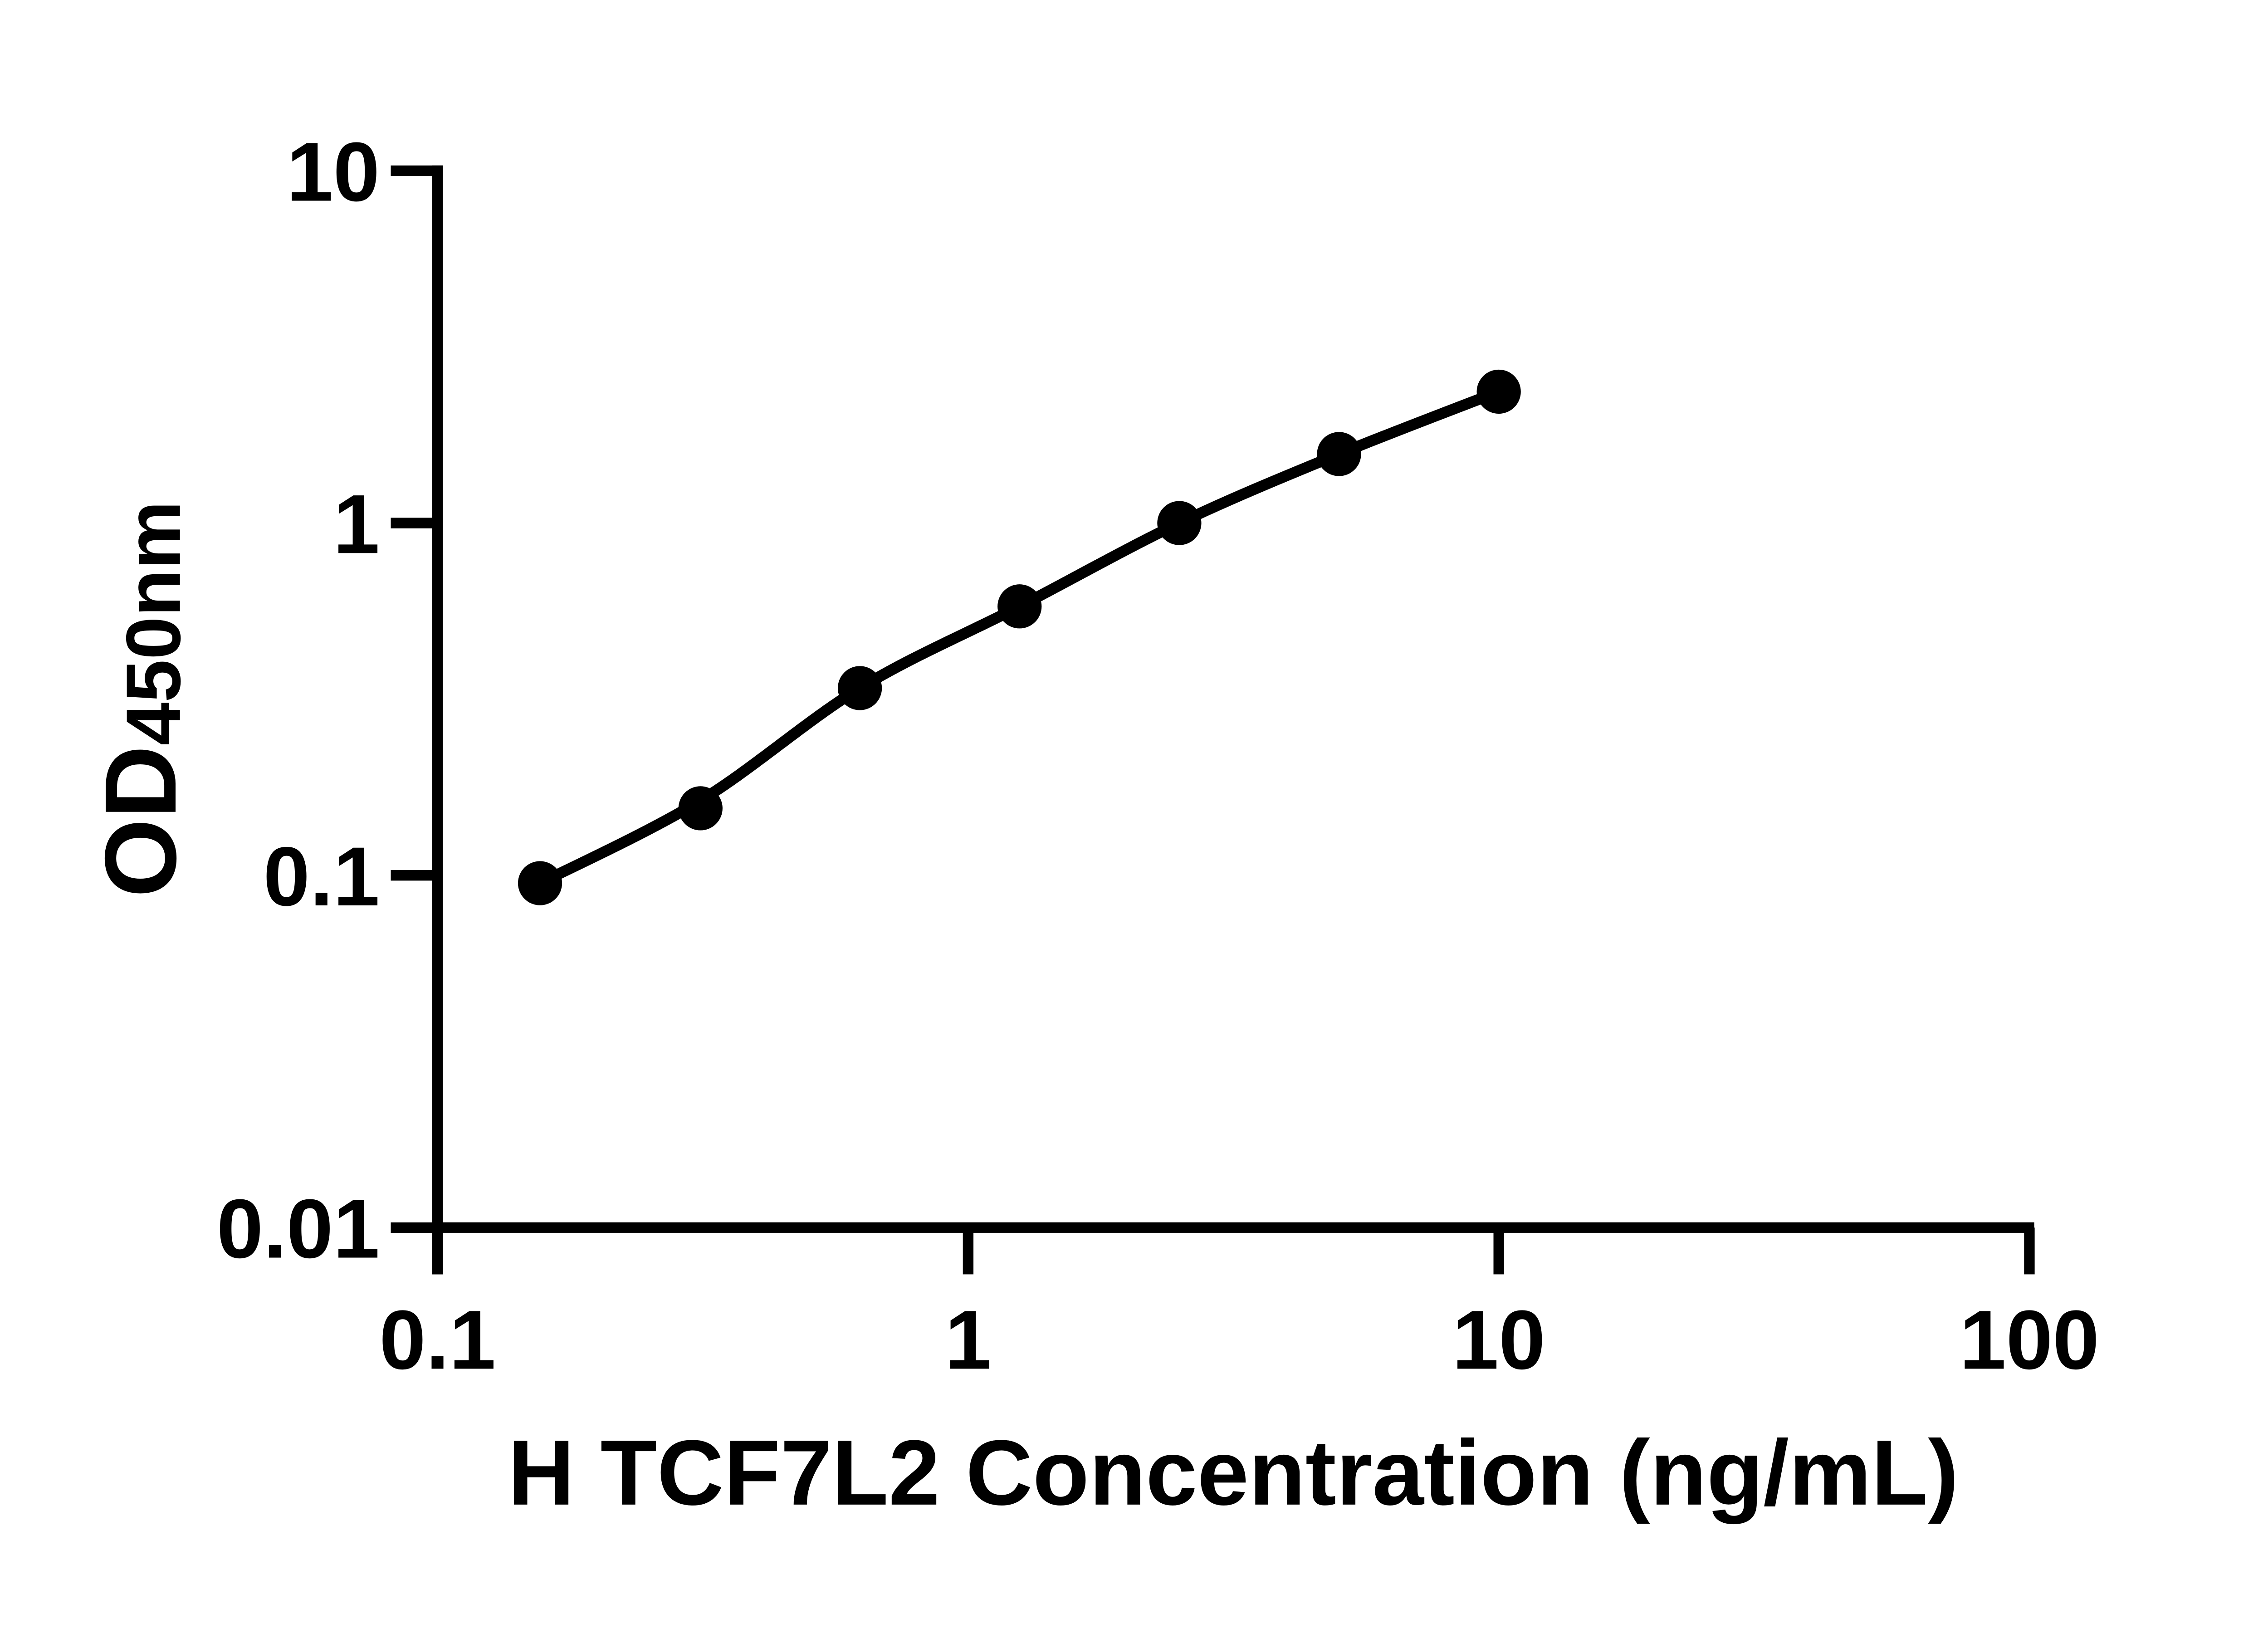 This screenshot has height=1633, width=2268. What do you see at coordinates (1499, 1340) in the screenshot?
I see `x-tick-label: 10` at bounding box center [1499, 1340].